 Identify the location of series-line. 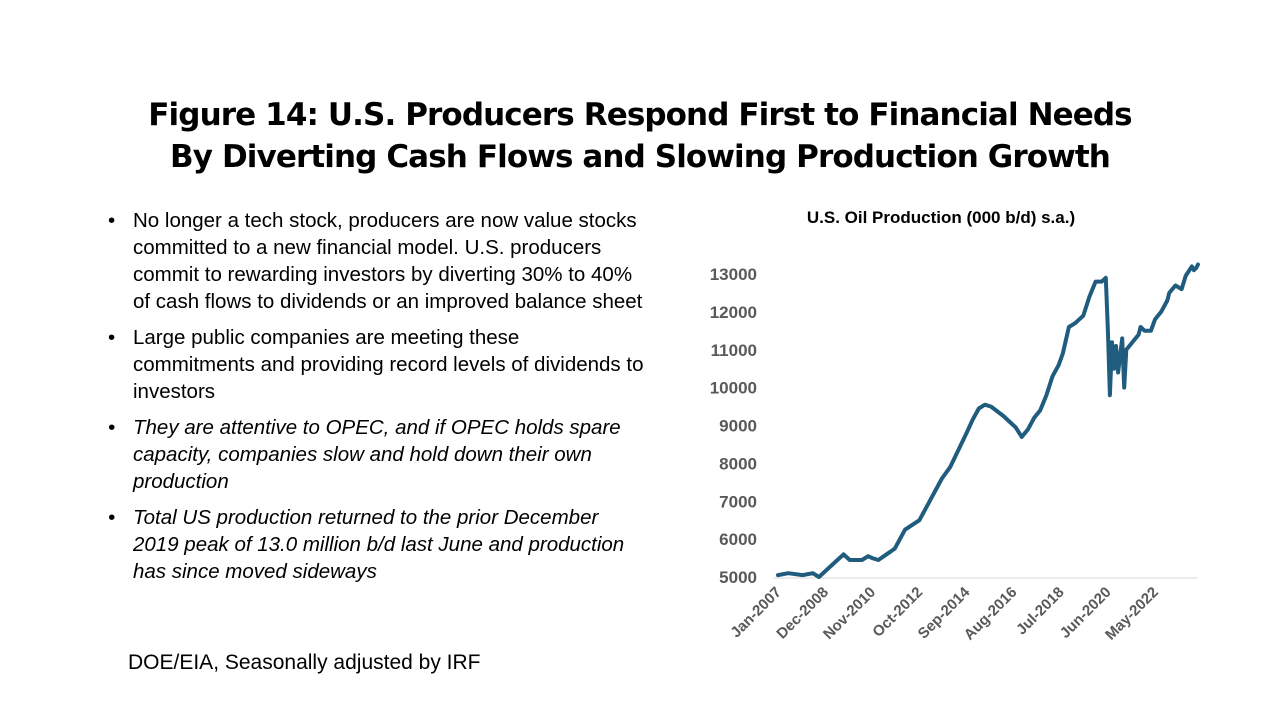
(988, 420).